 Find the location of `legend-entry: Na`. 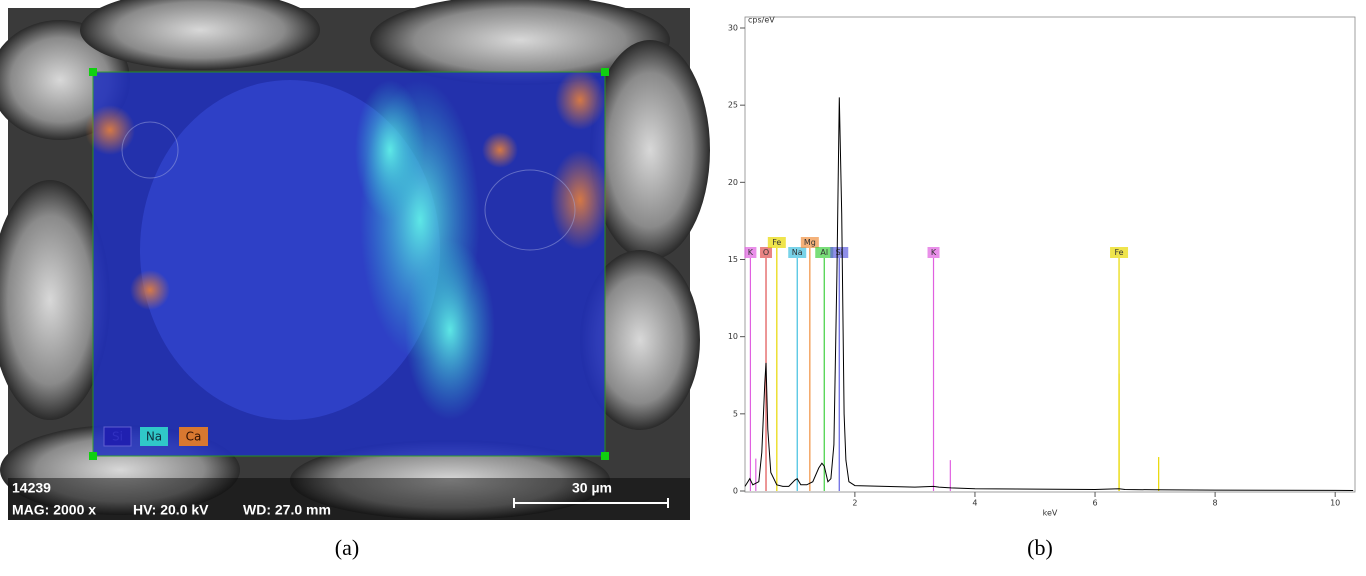

legend-entry: Na is located at coordinates (154, 437).